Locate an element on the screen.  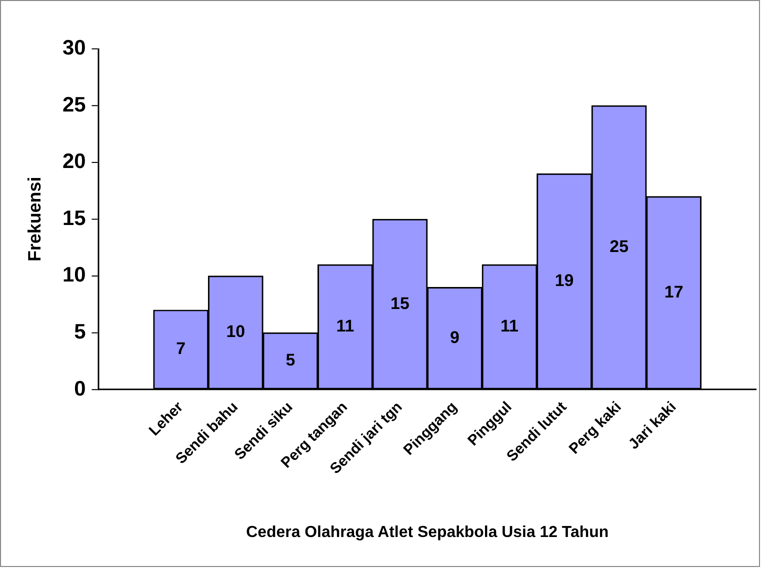
data-label: 15 is located at coordinates (400, 303).